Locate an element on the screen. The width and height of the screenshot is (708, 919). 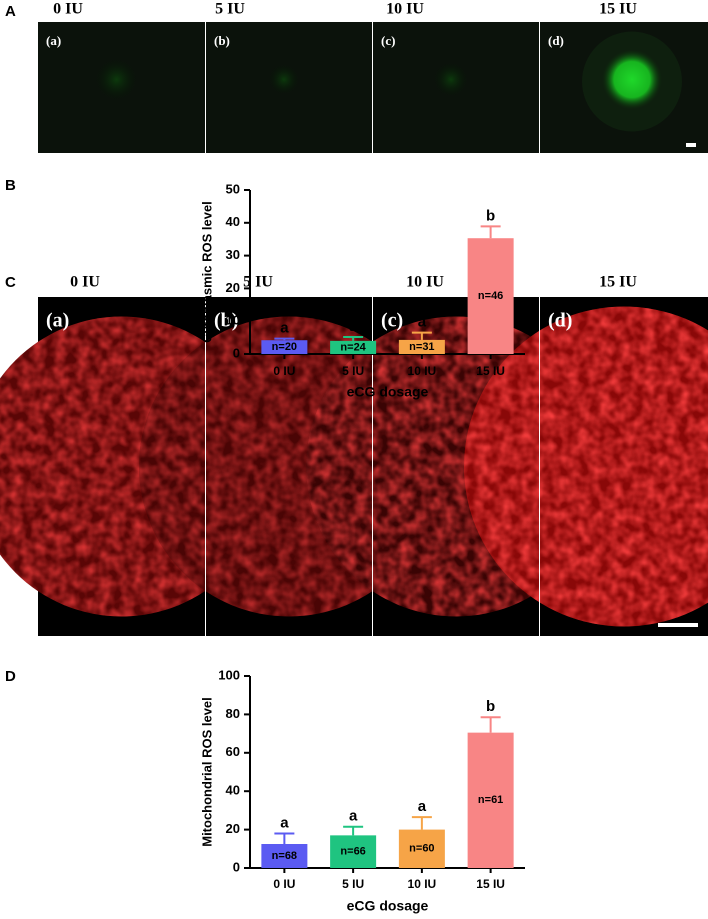
sample-size: n=20 is located at coordinates (284, 347).